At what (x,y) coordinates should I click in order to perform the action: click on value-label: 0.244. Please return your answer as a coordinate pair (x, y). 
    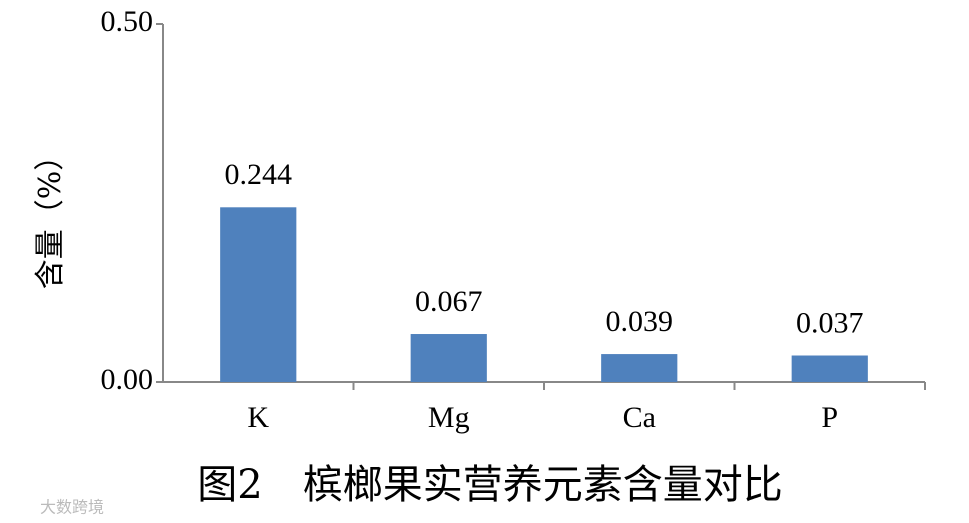
    Looking at the image, I should click on (259, 174).